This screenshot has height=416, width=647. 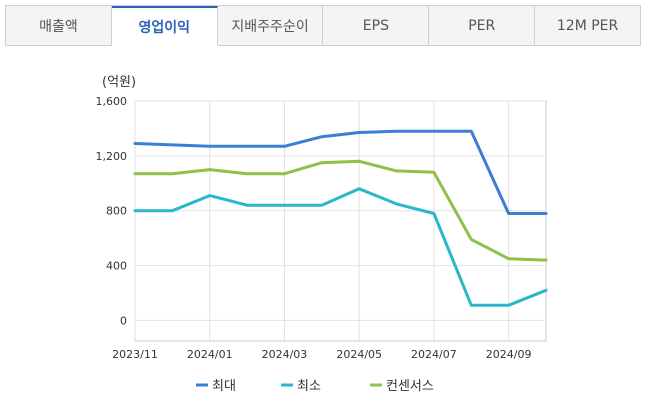 What do you see at coordinates (112, 101) in the screenshot?
I see `y-tick-label: 1,600` at bounding box center [112, 101].